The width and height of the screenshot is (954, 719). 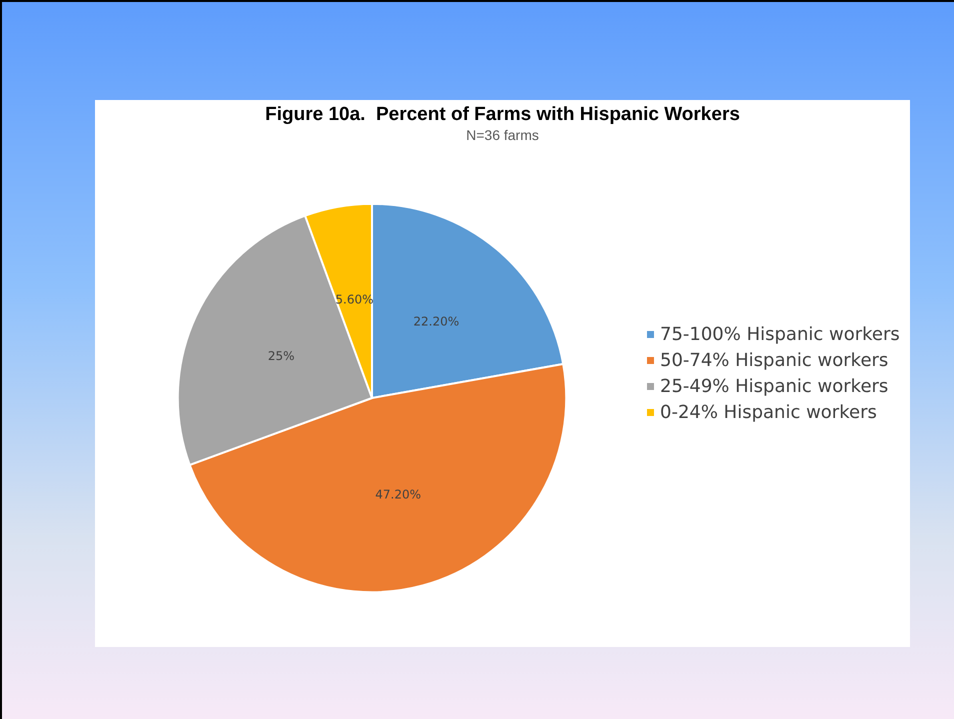 I want to click on legend-label: 50-74% Hispanic workers, so click(x=774, y=360).